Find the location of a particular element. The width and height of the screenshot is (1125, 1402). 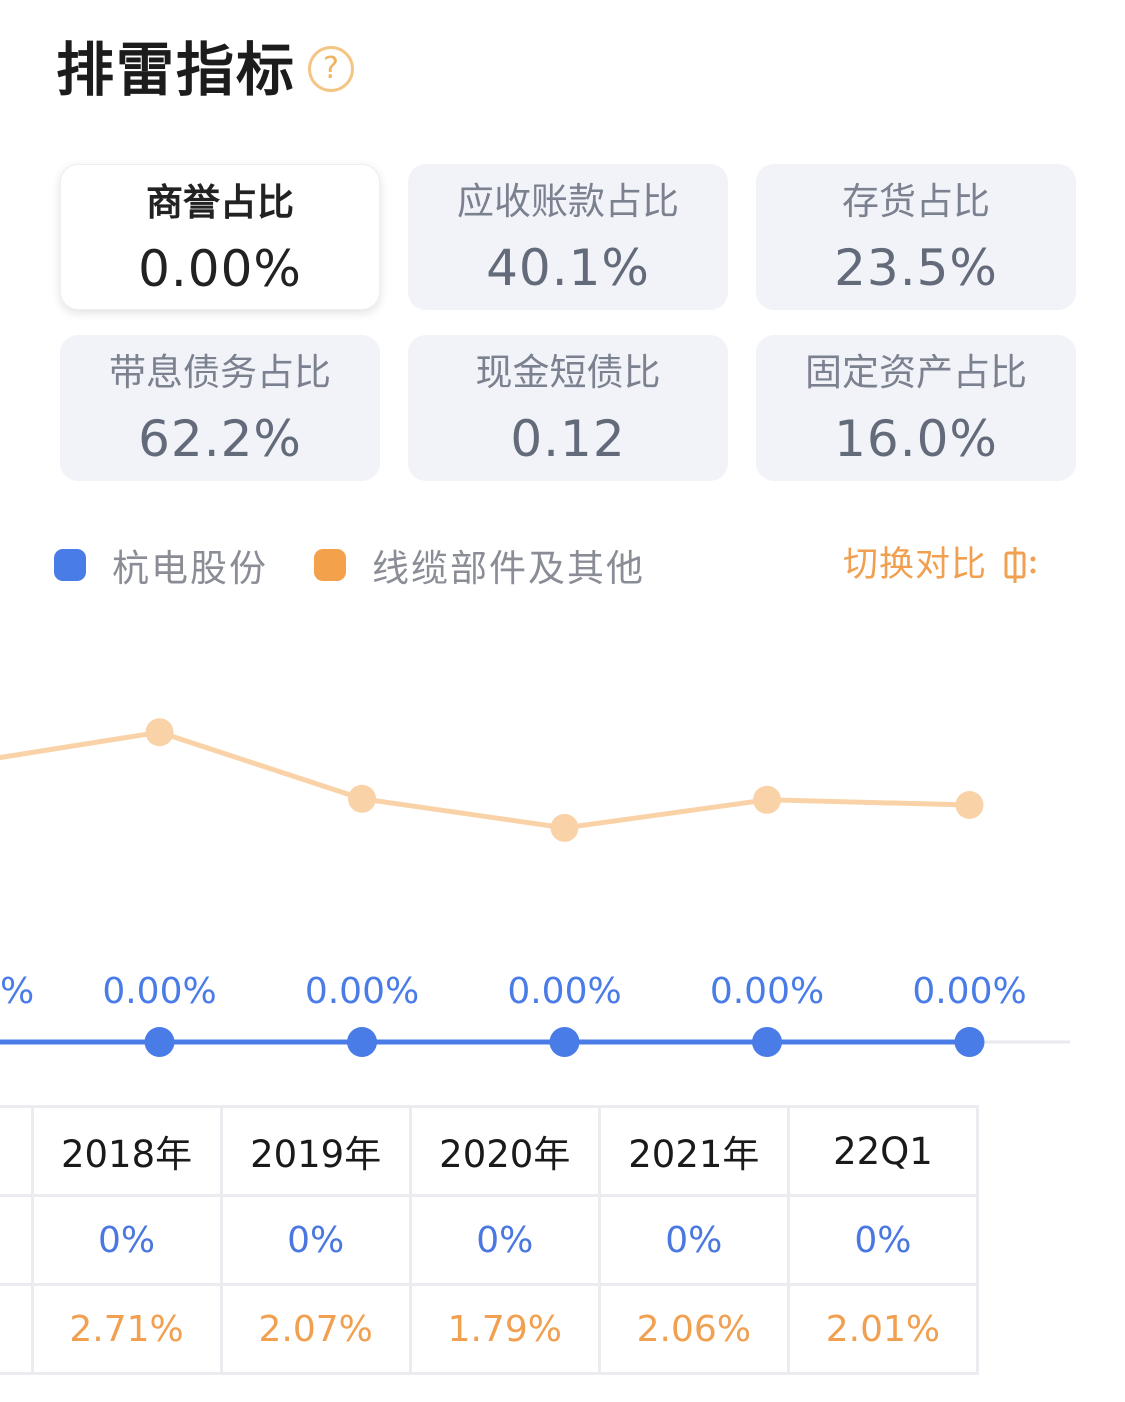

table-header-row: 年 2018年 2019年 2020年 2021年 22Q1 is located at coordinates (490, 1151).